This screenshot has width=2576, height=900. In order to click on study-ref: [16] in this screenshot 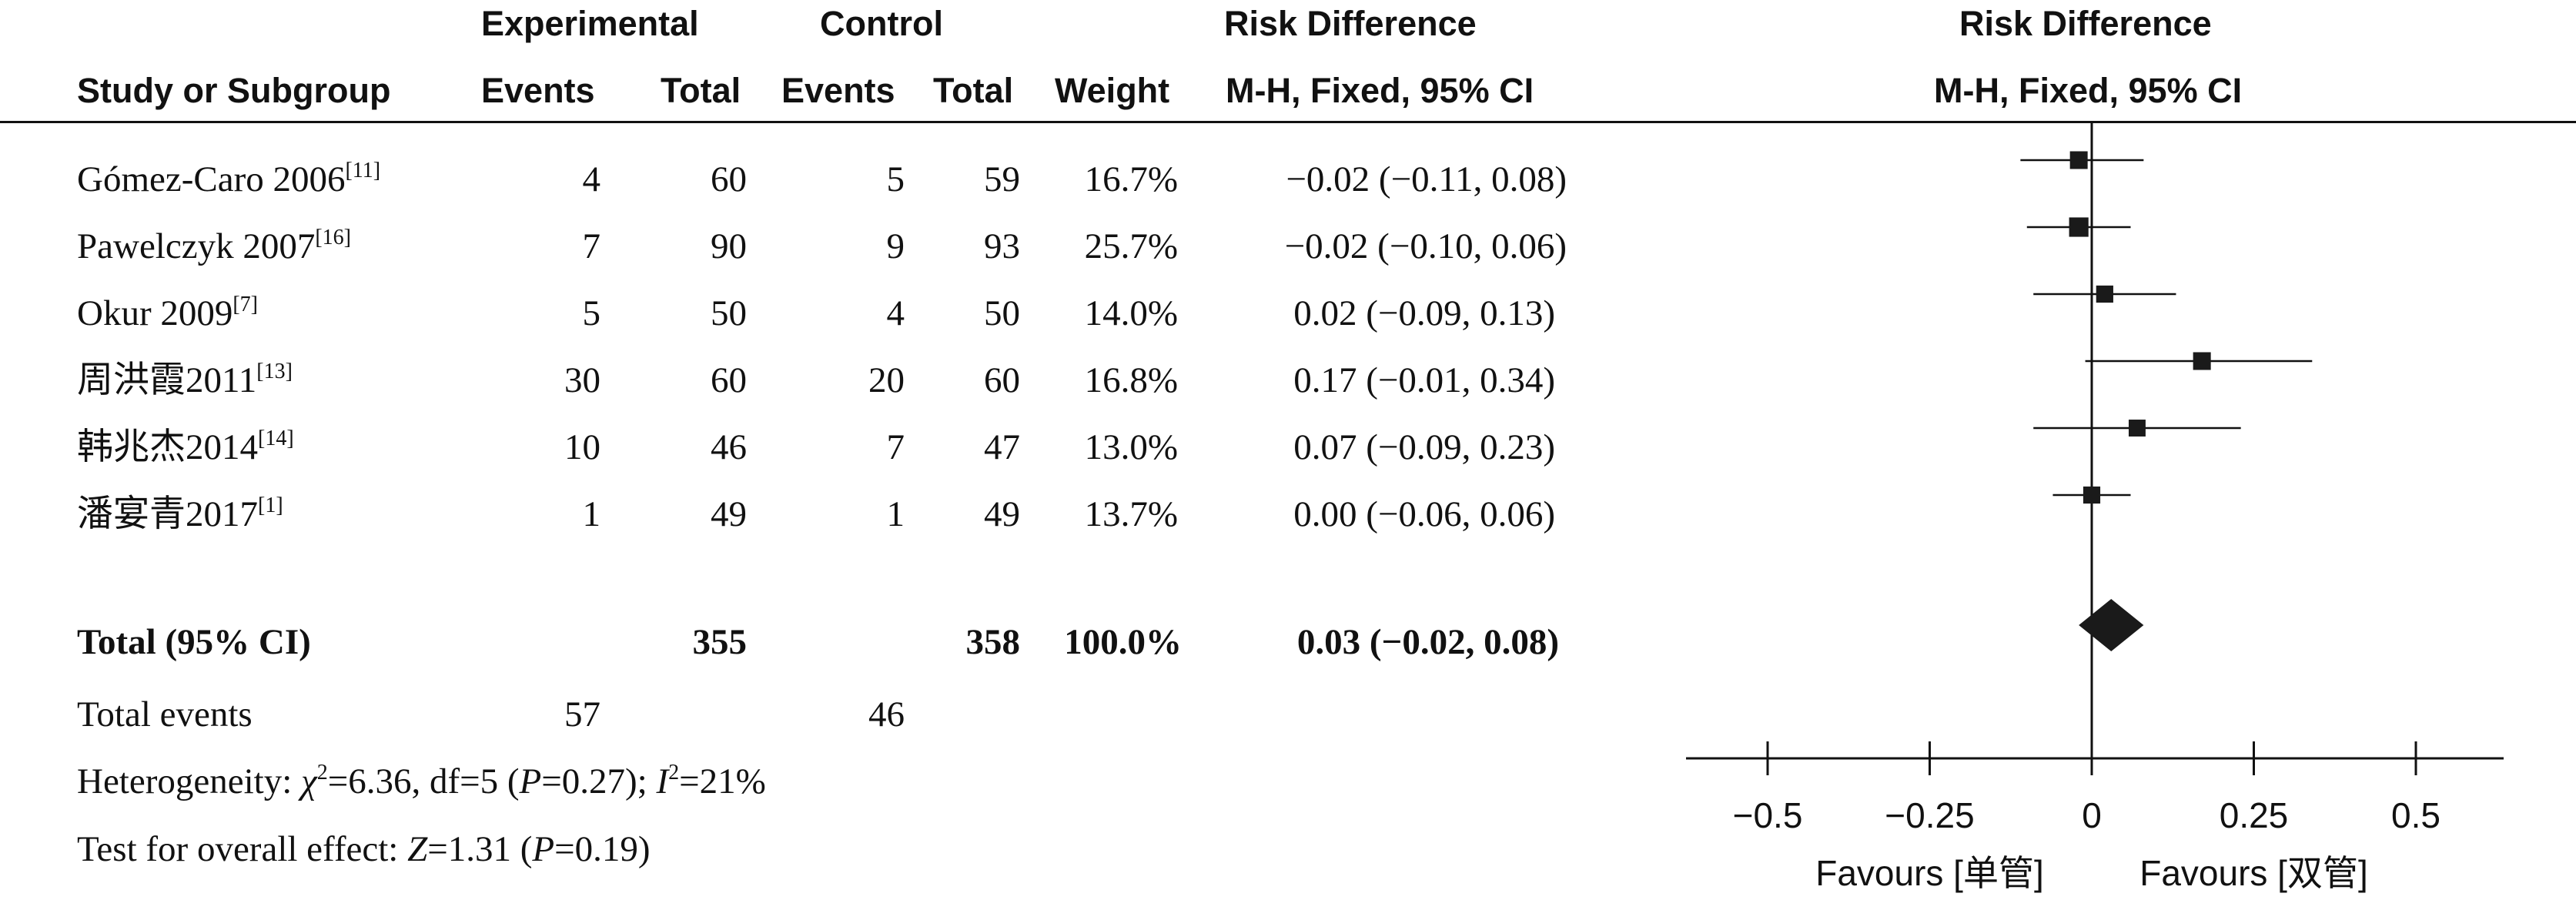, I will do `click(333, 237)`.